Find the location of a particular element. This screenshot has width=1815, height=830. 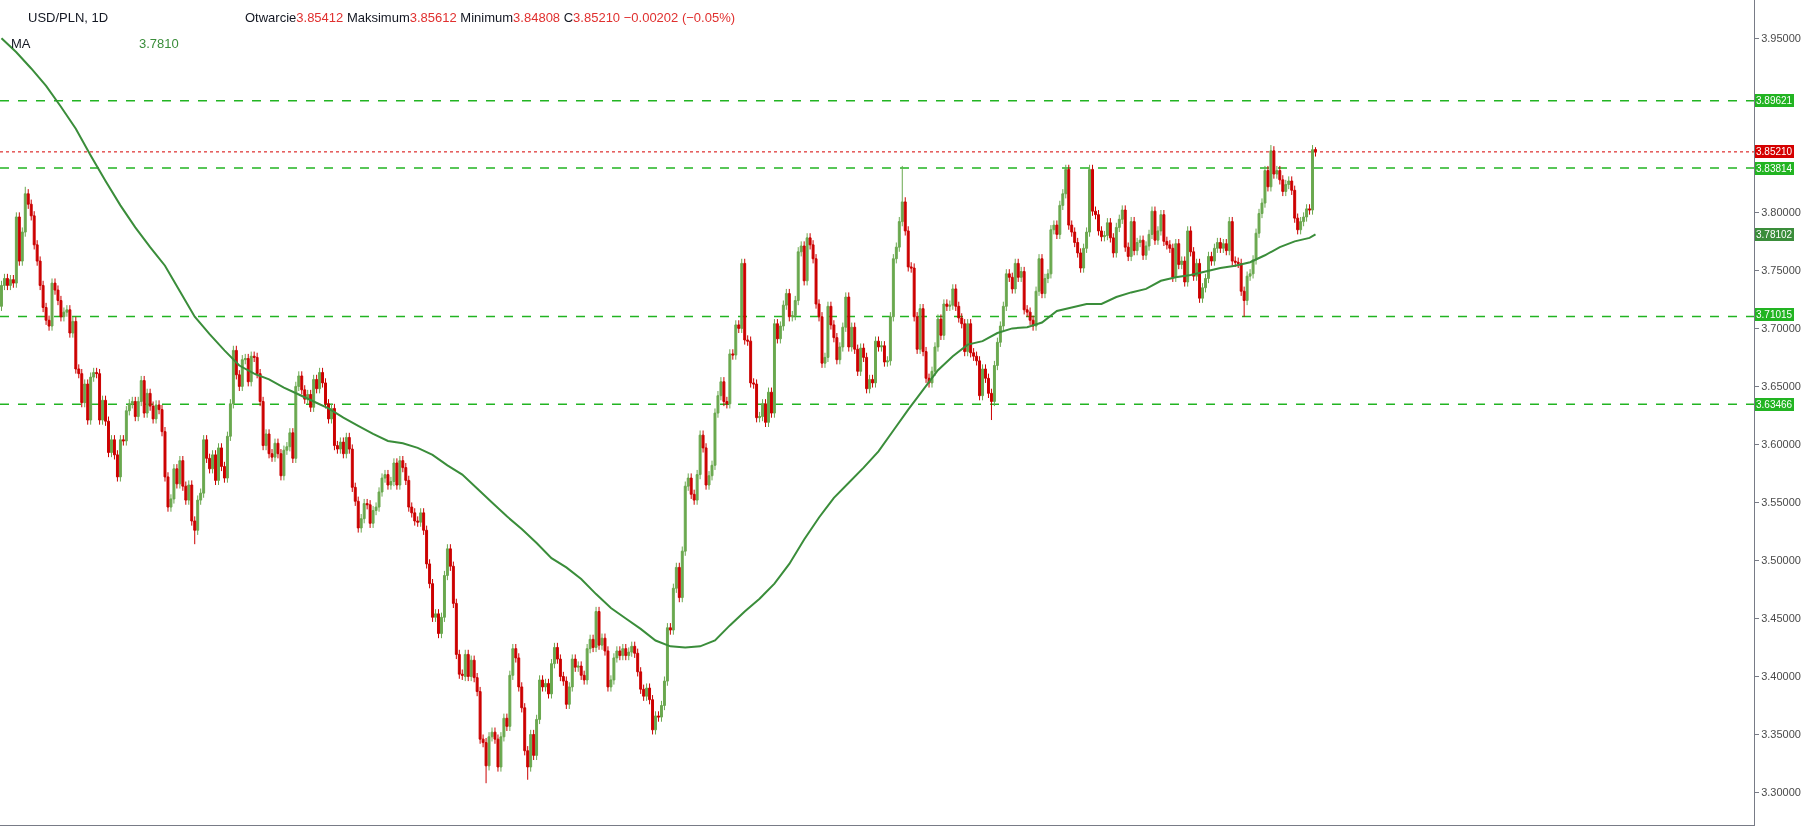

y-tick-label: 3.45000 is located at coordinates (1781, 618).